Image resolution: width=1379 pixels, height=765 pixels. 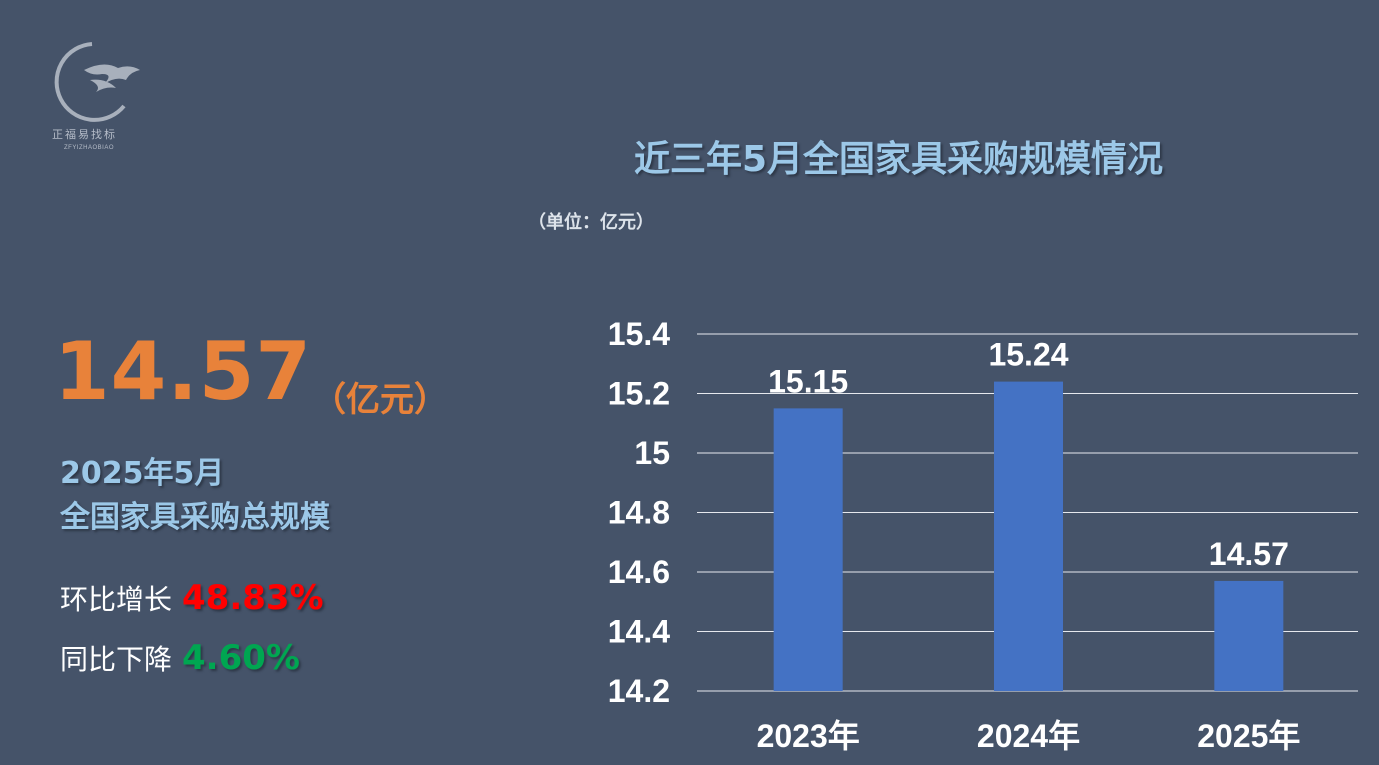 I want to click on data-label: 15.24, so click(x=1028, y=355).